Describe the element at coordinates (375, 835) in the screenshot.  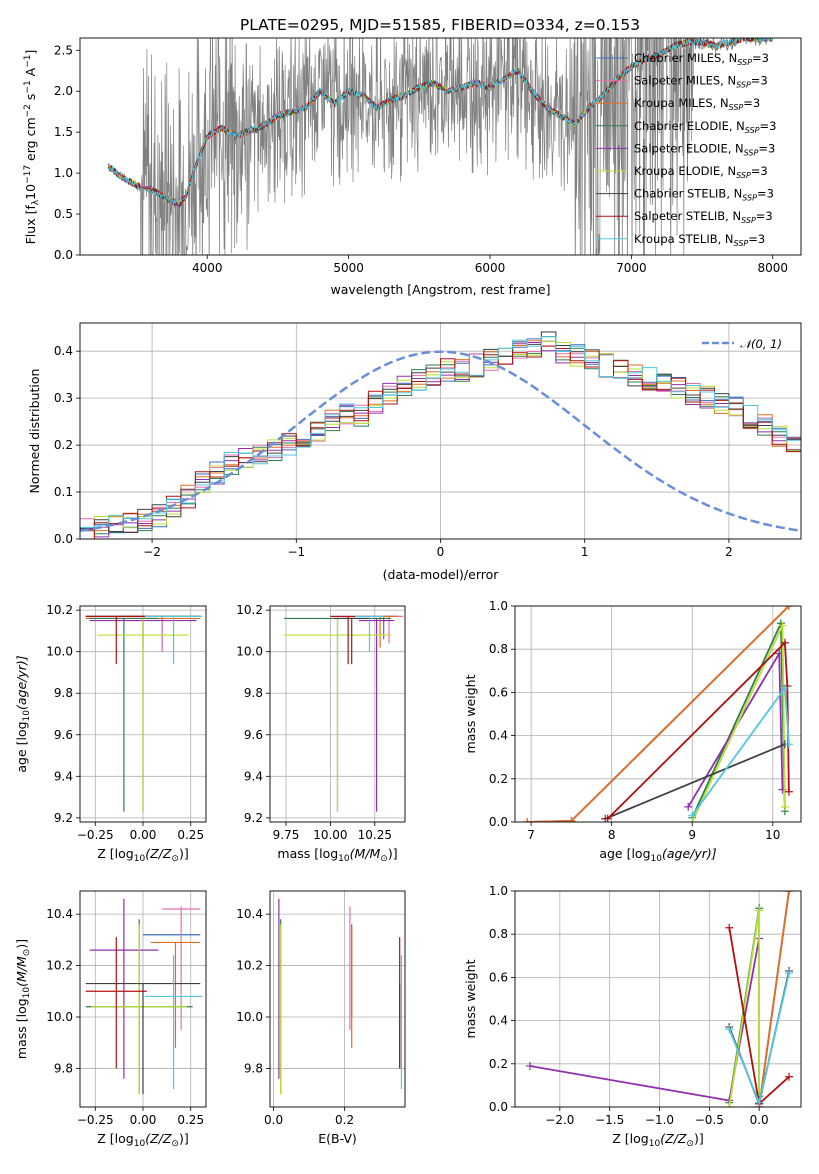
I see `x-tick-label: 10.25` at that location.